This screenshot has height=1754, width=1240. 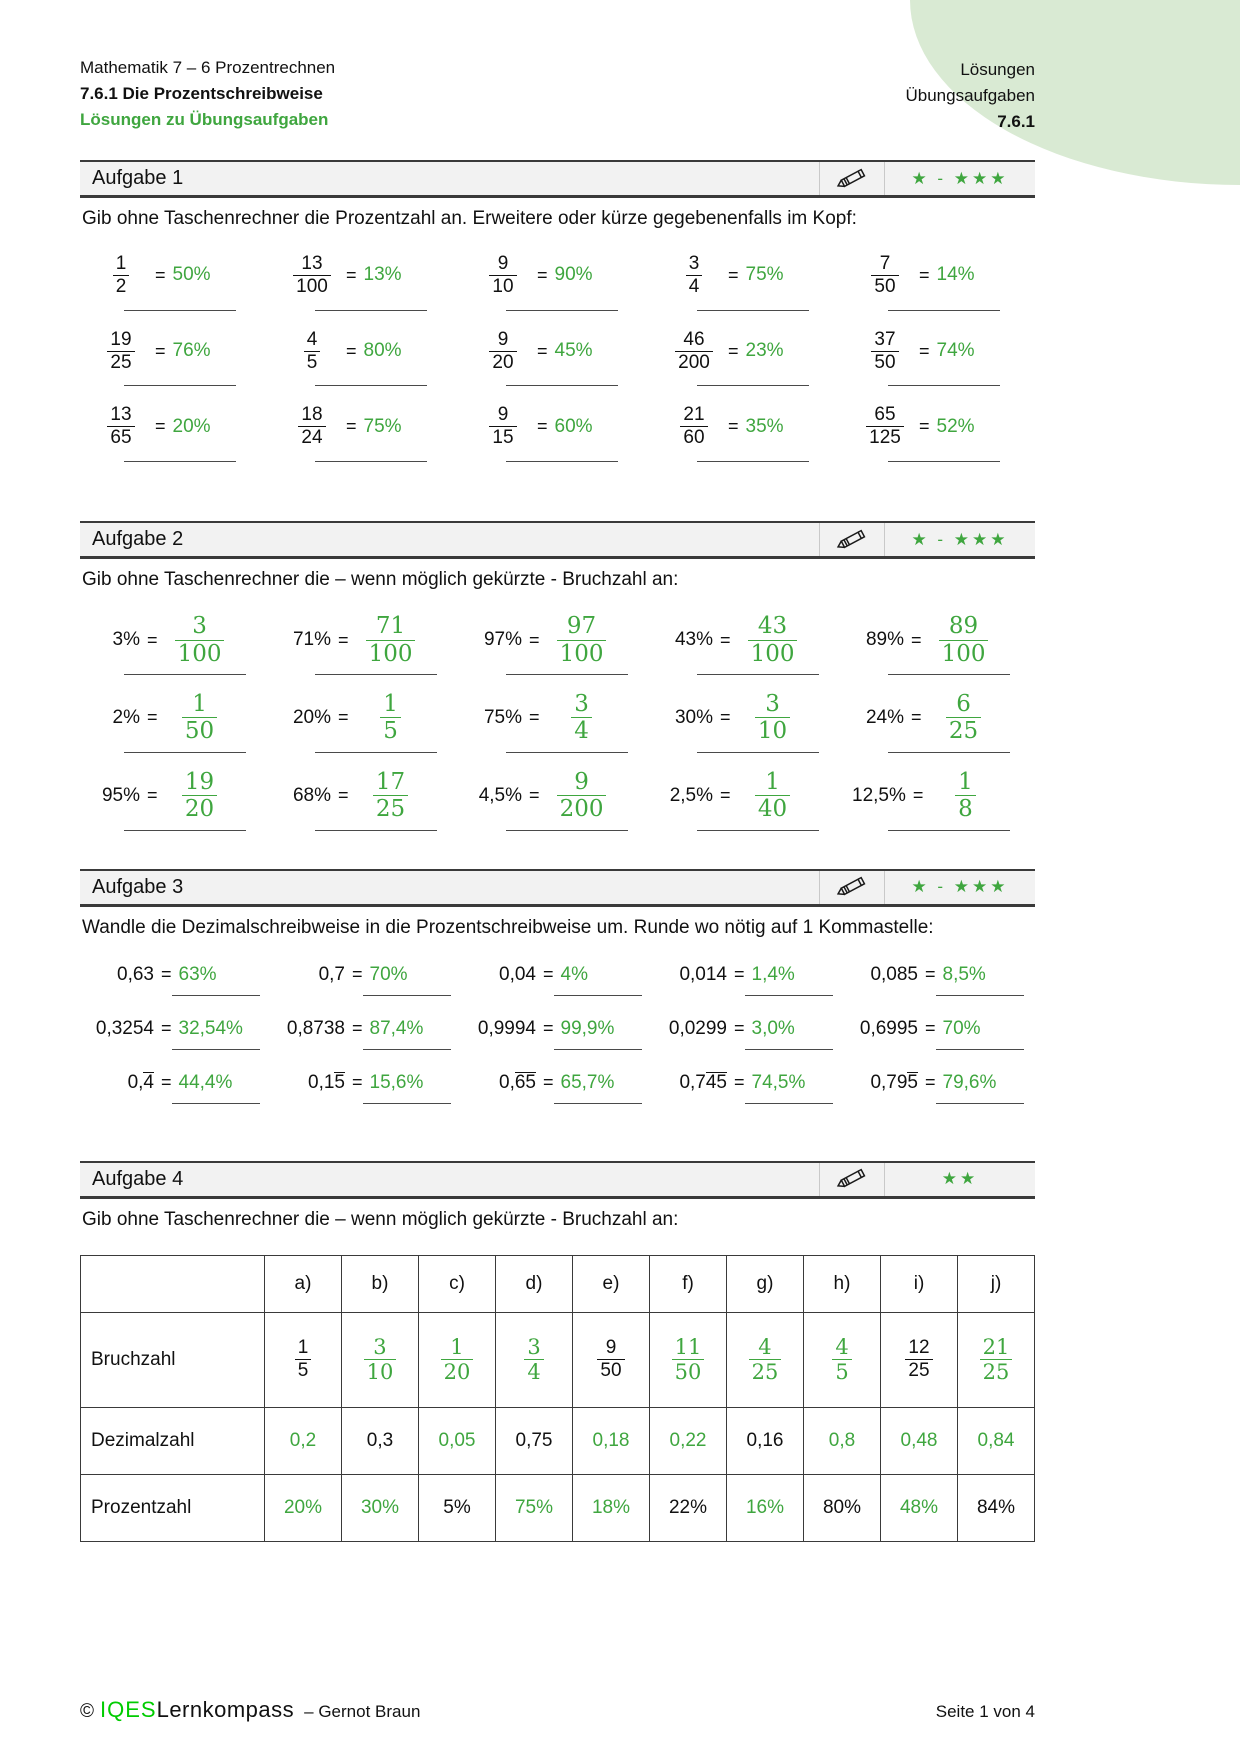 What do you see at coordinates (688, 1347) in the screenshot?
I see `fraction-numerator: 11` at bounding box center [688, 1347].